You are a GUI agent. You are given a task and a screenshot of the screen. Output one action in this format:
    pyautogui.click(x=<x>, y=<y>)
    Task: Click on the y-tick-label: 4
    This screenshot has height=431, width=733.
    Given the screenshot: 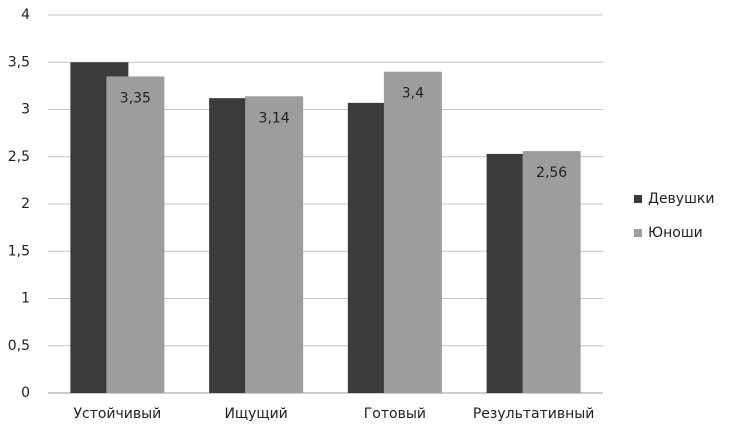 What is the action you would take?
    pyautogui.click(x=25, y=15)
    